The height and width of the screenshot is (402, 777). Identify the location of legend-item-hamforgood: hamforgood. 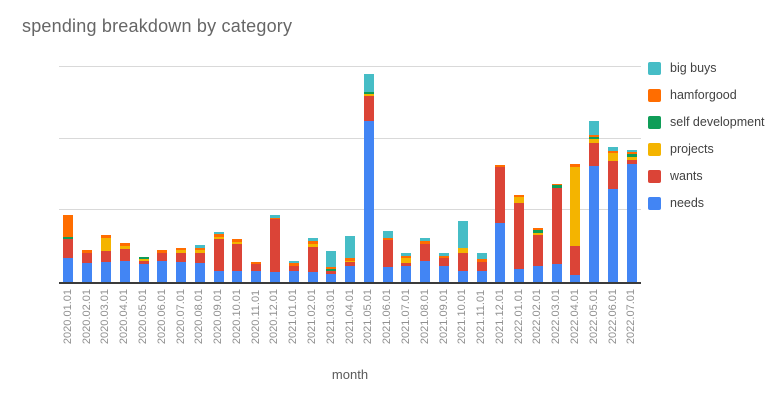
(706, 95).